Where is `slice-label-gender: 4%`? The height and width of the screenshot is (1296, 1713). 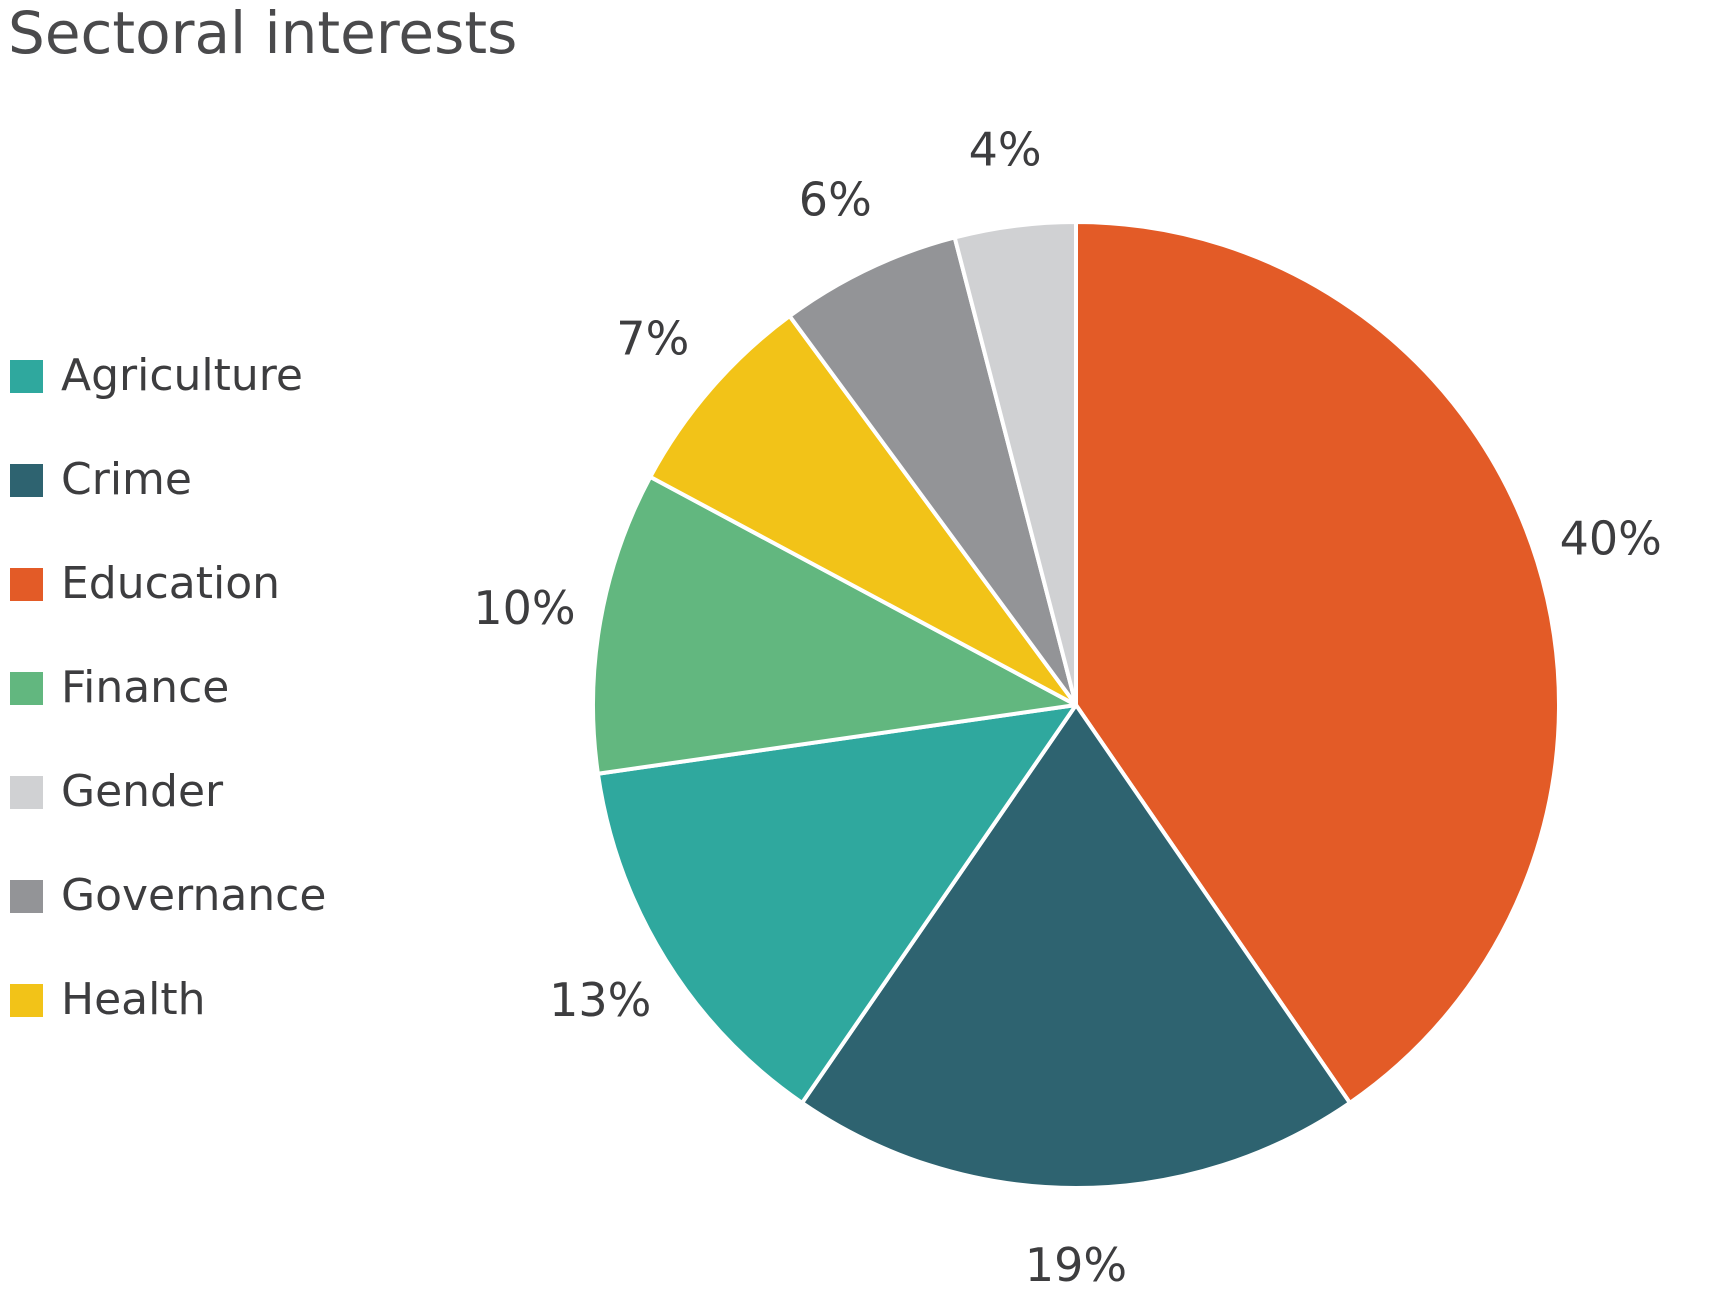 slice-label-gender: 4% is located at coordinates (1005, 150).